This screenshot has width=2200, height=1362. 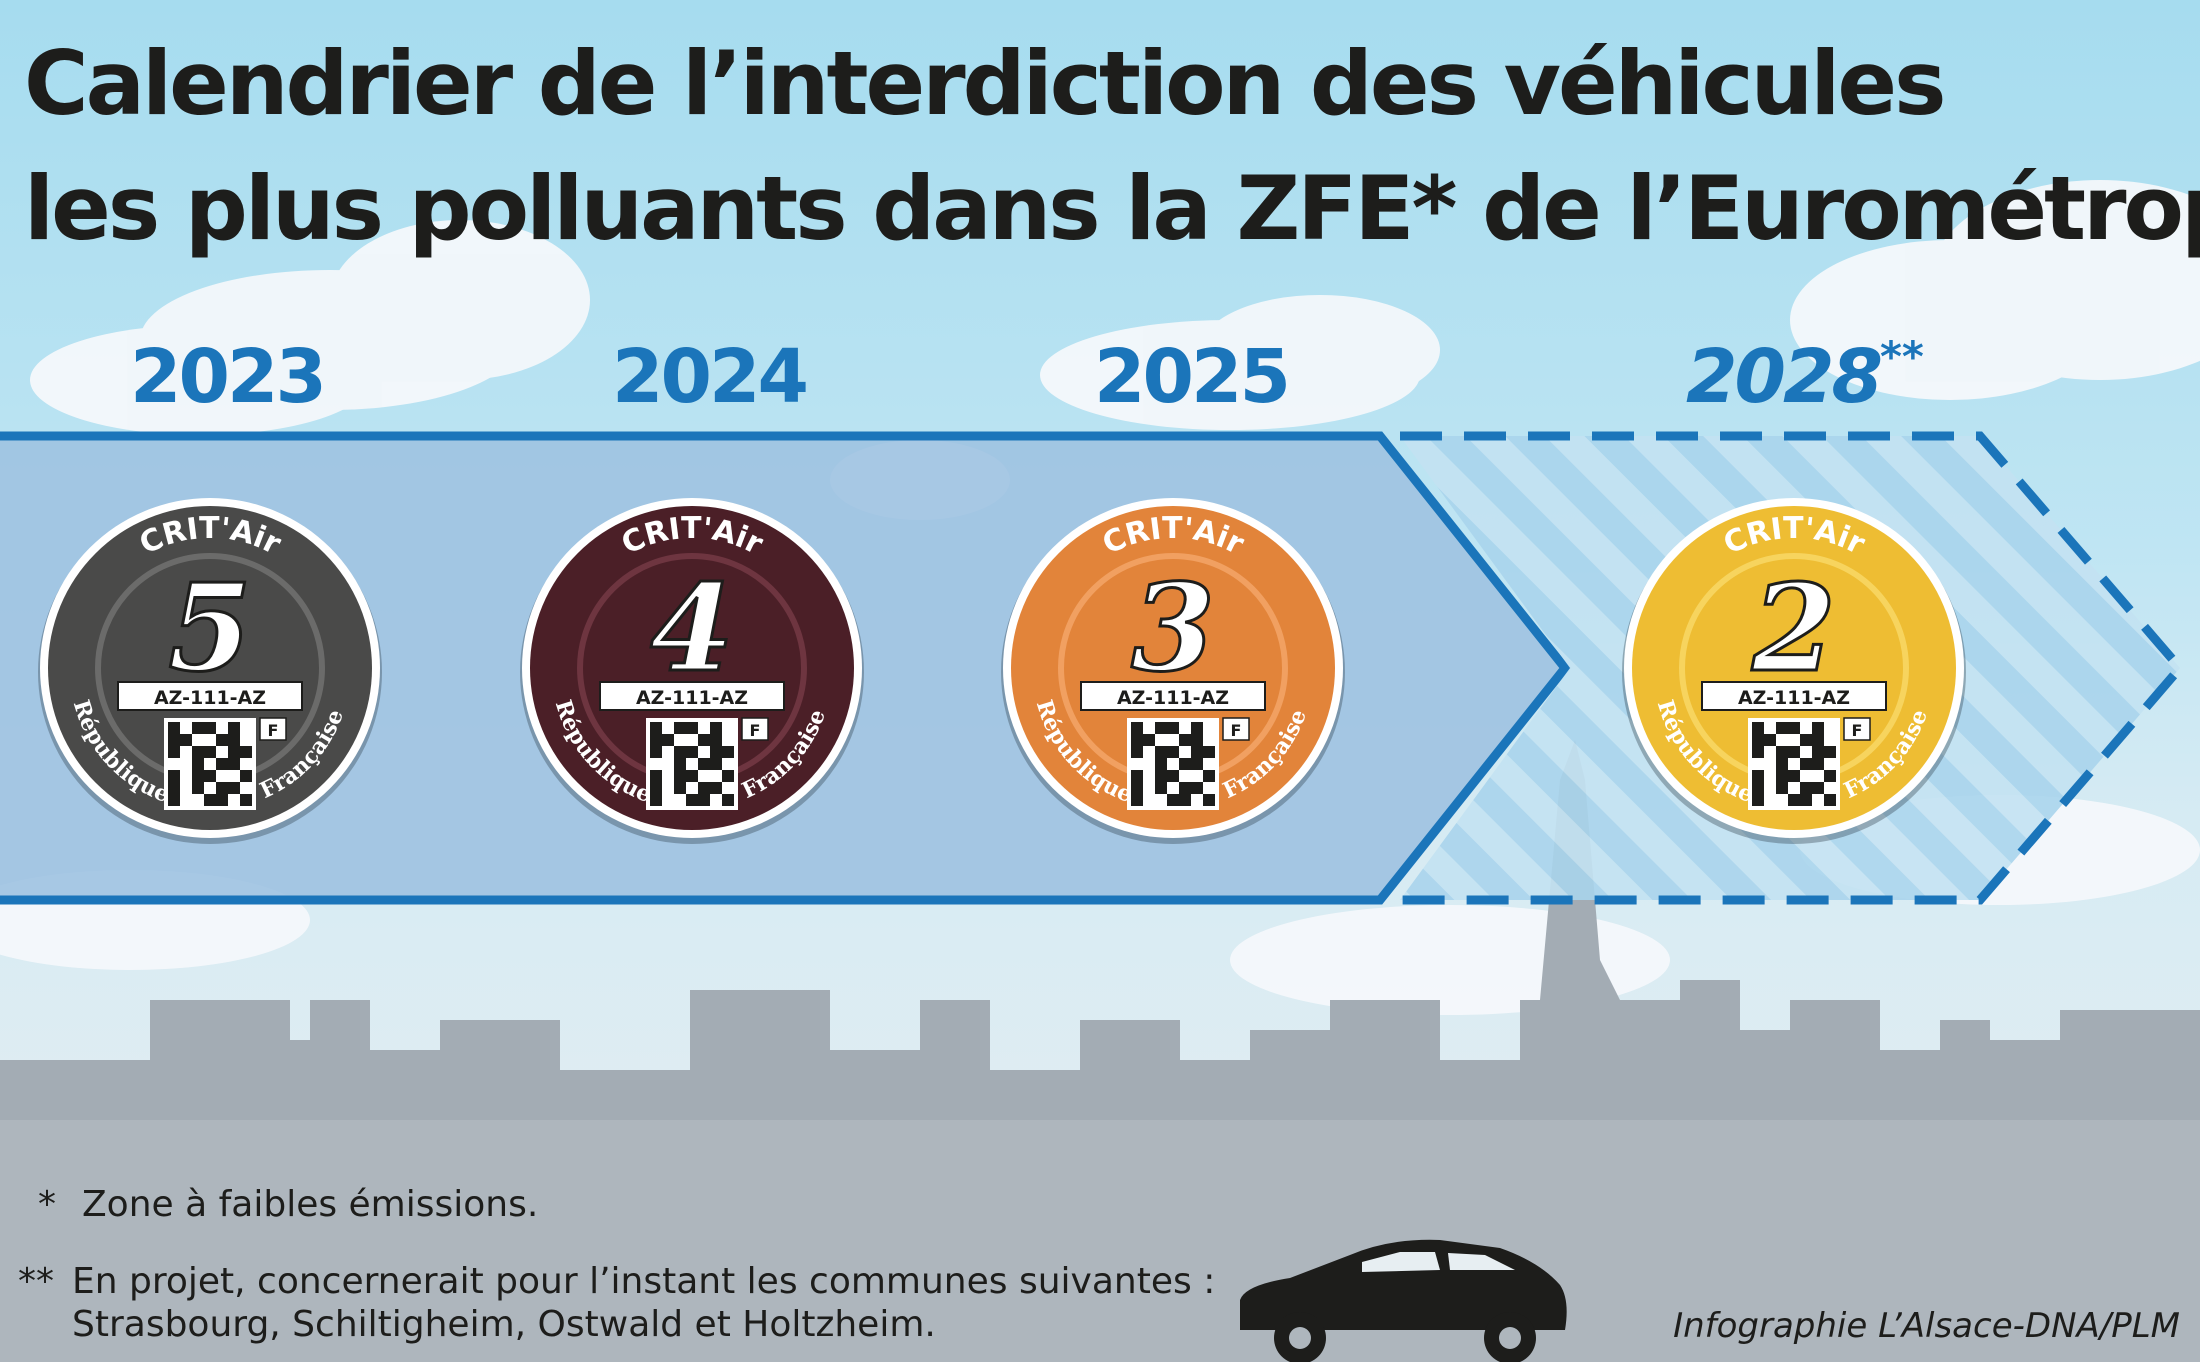 What do you see at coordinates (288, 1204) in the screenshot?
I see `footnote-zfe: * Zone à faibles émissions.` at bounding box center [288, 1204].